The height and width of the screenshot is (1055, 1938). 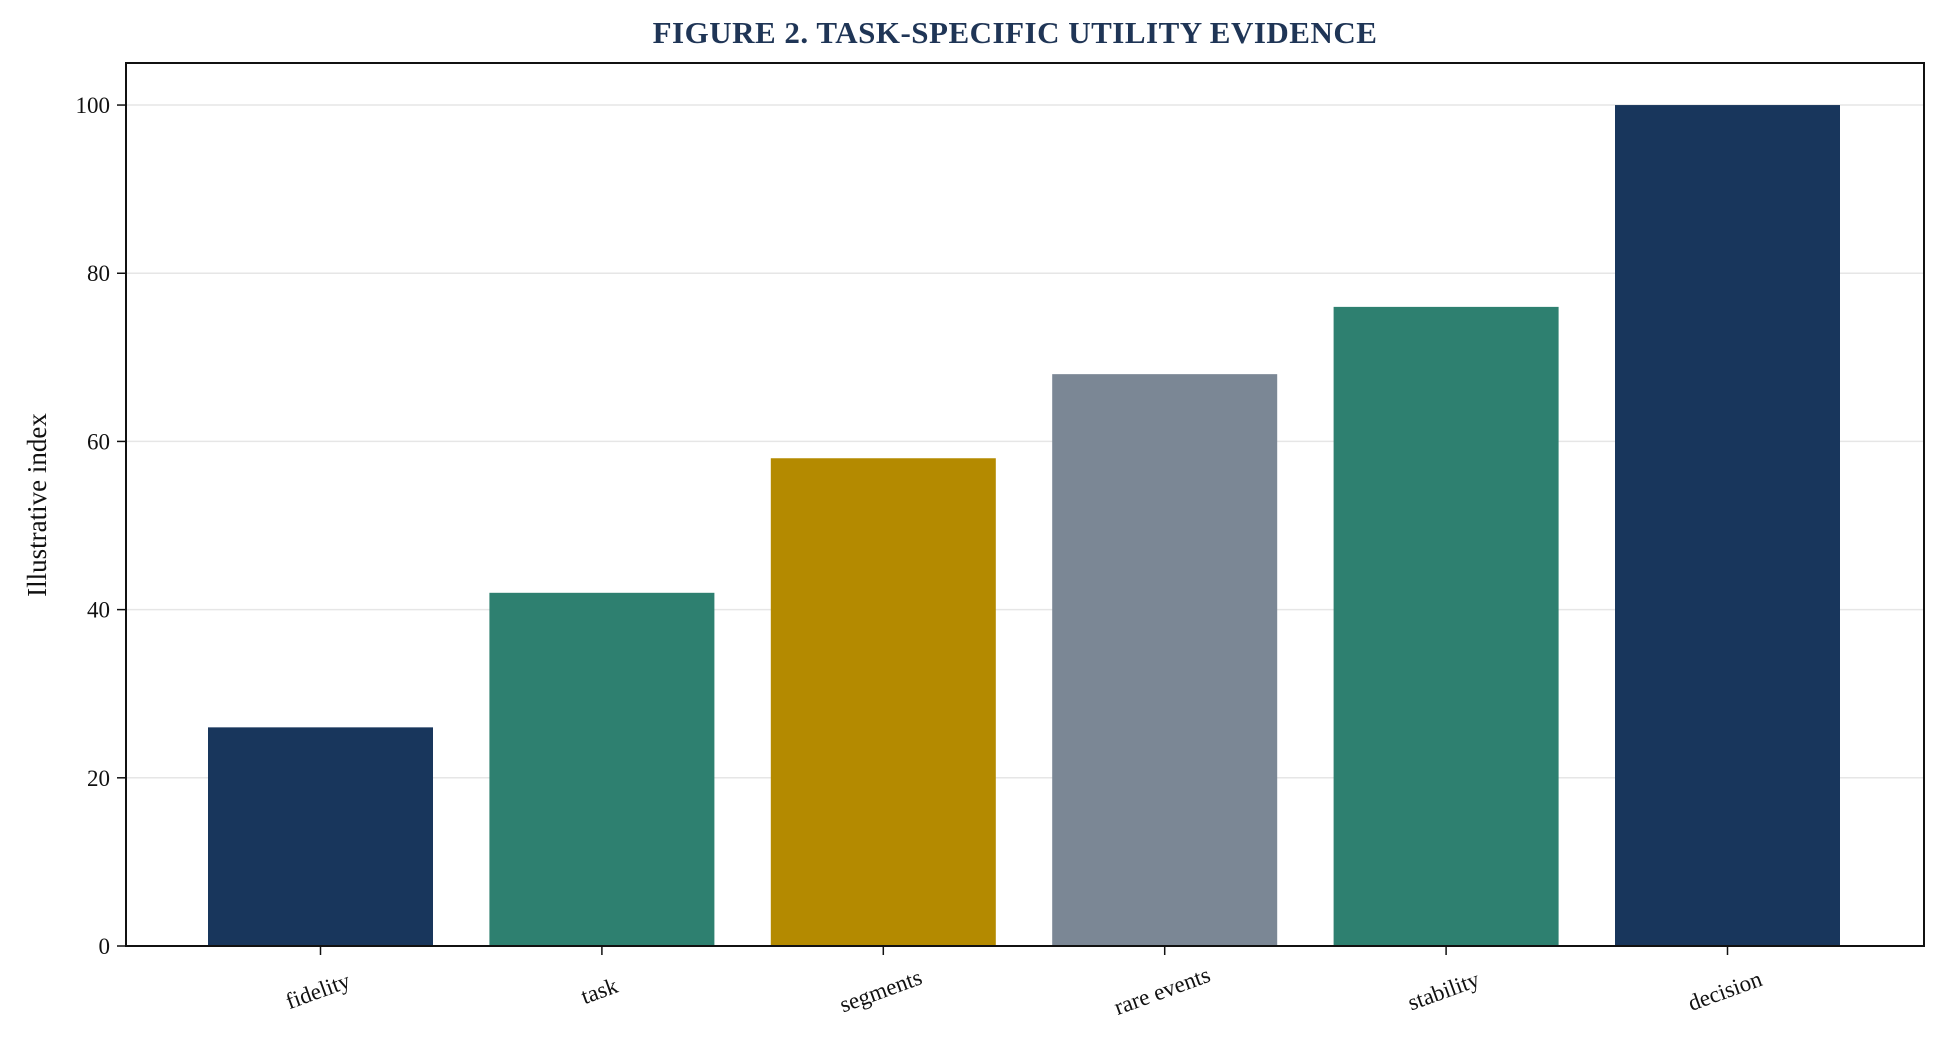 What do you see at coordinates (98, 273) in the screenshot?
I see `y-tick-label: 80` at bounding box center [98, 273].